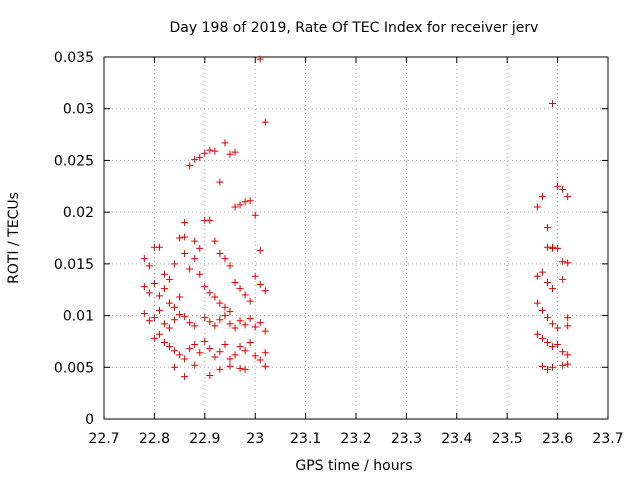  I want to click on y-tick-label: 0.015, so click(74, 265).